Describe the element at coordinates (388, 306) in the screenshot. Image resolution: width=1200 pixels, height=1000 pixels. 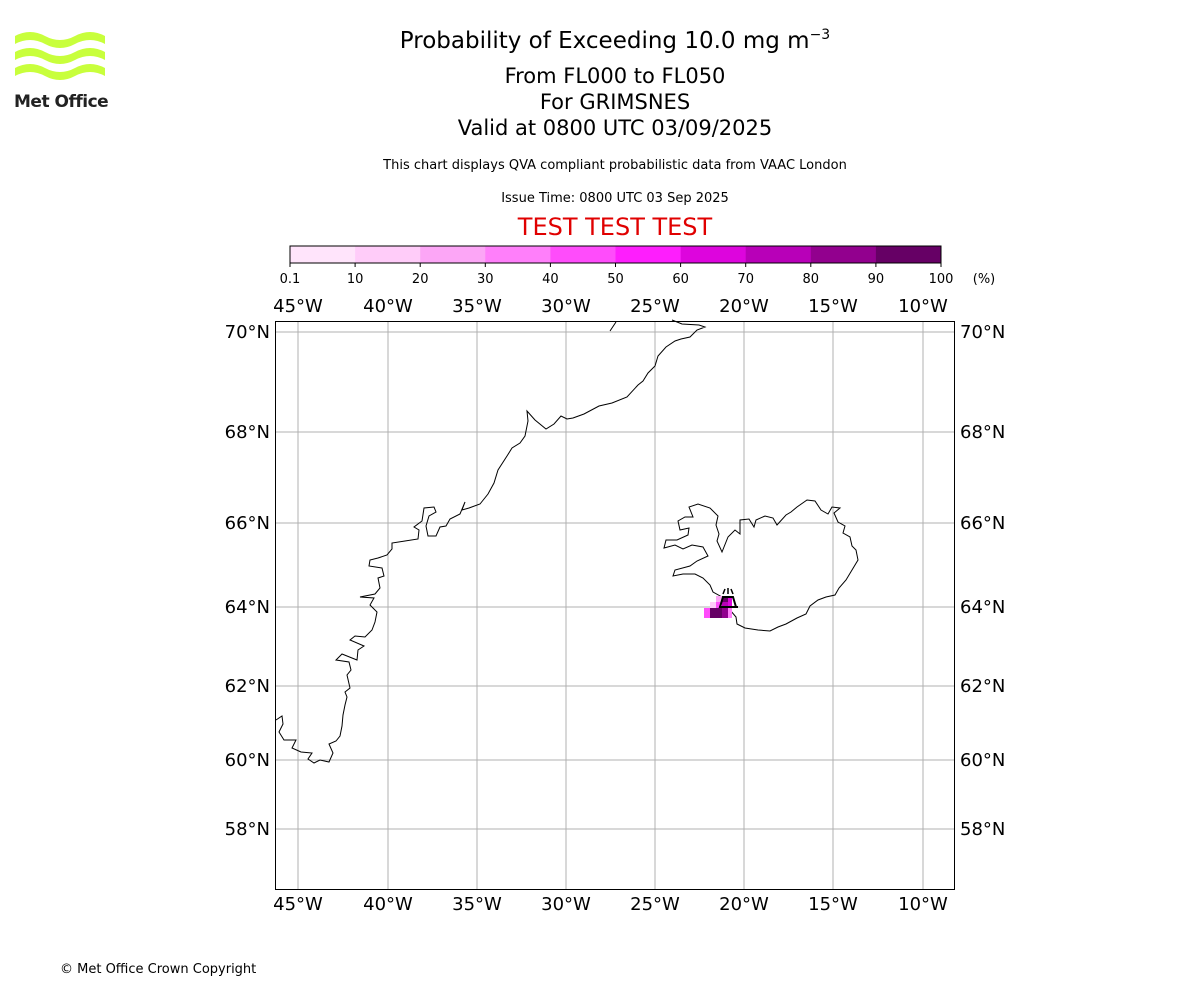
I see `longitude-label-top: 40°W` at that location.